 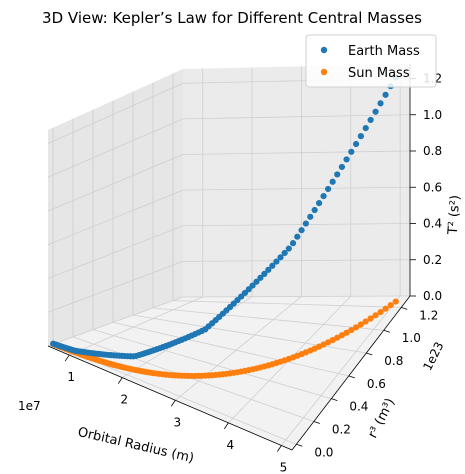 What do you see at coordinates (384, 51) in the screenshot?
I see `legend-label-earth: Earth Mass` at bounding box center [384, 51].